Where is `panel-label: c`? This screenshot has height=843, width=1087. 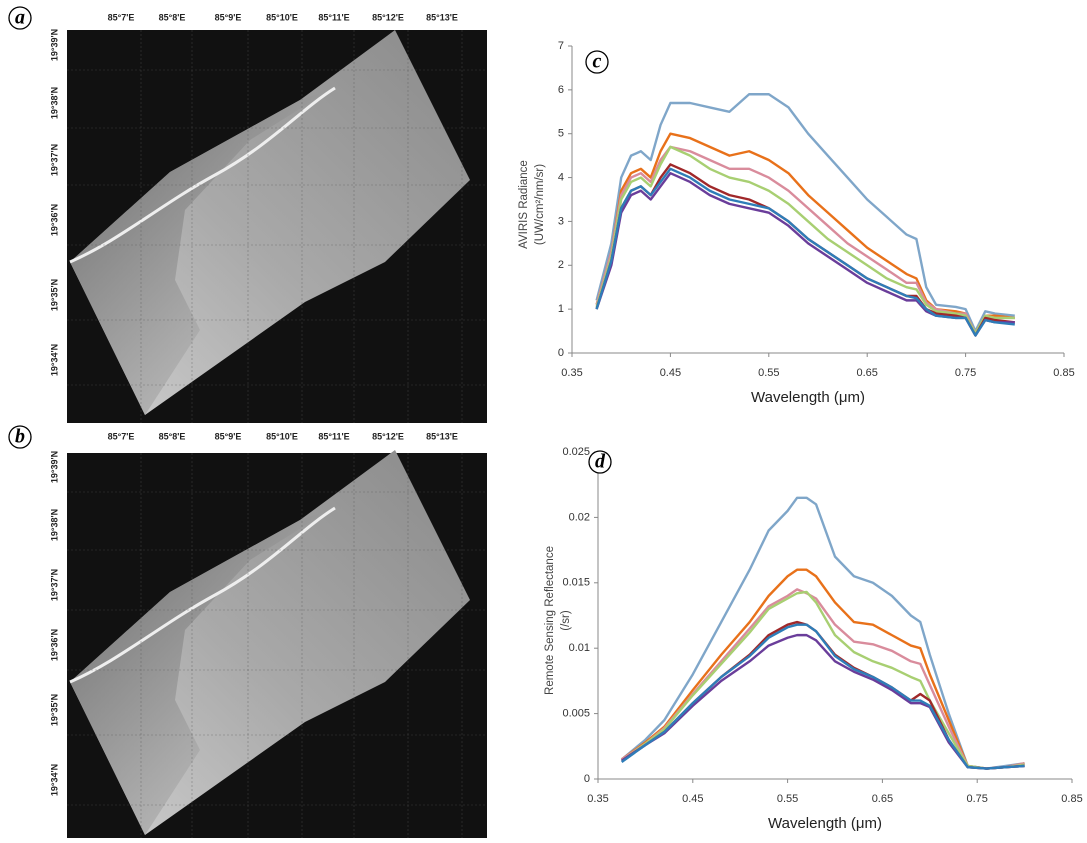
panel-label: c is located at coordinates (597, 62).